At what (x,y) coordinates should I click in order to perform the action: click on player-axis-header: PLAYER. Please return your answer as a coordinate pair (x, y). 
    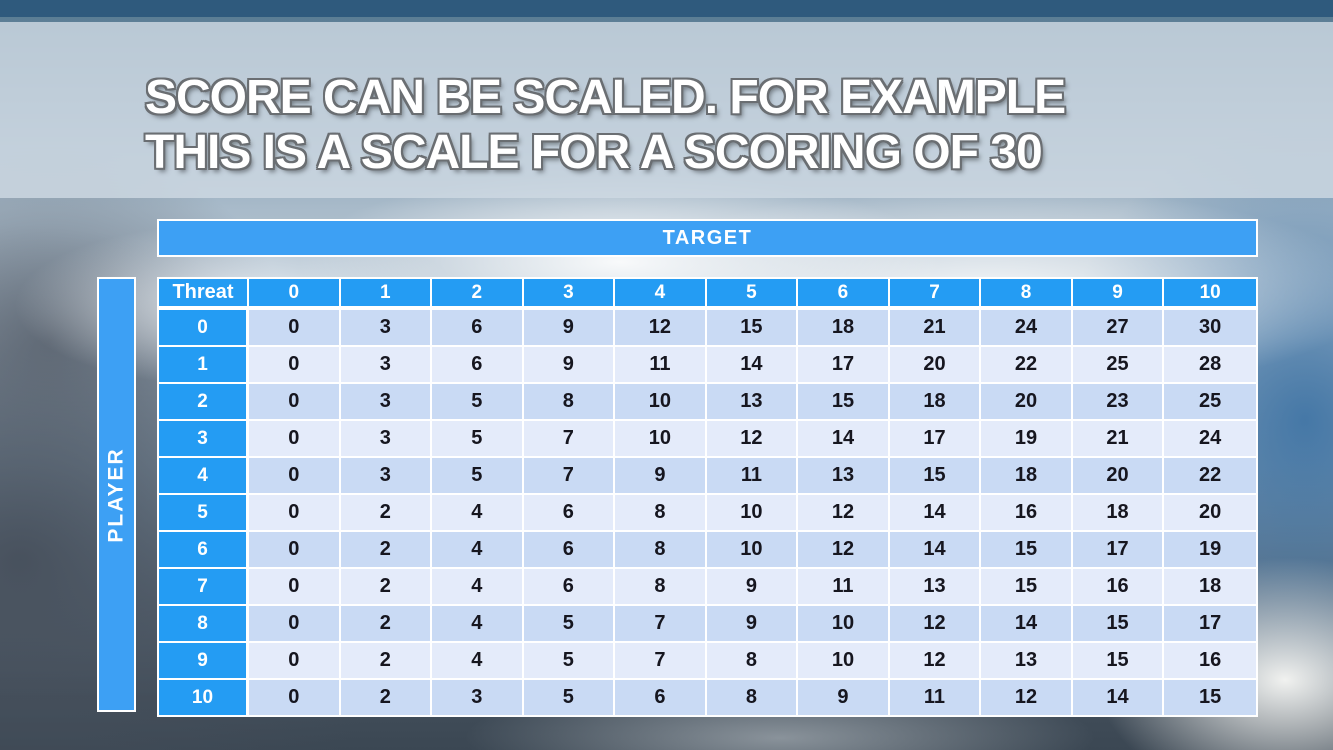
    Looking at the image, I should click on (116, 494).